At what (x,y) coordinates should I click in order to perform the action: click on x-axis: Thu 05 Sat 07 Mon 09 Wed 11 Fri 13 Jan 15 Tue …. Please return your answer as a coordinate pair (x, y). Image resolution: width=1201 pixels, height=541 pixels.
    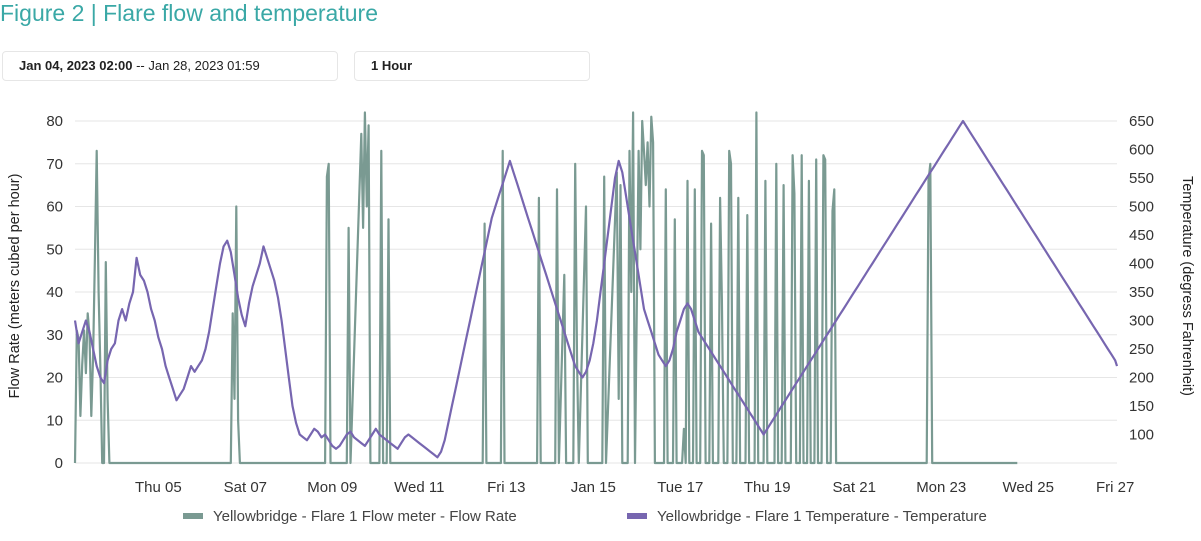
    Looking at the image, I should click on (634, 487).